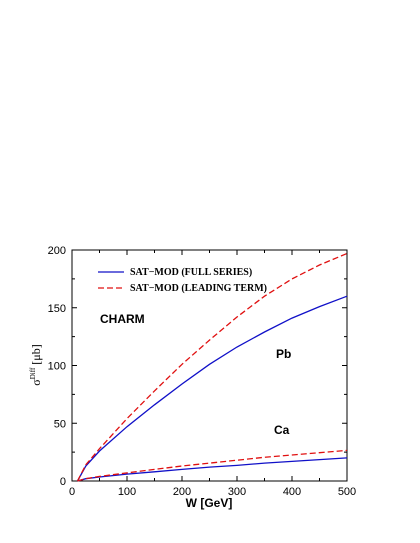  What do you see at coordinates (36, 354) in the screenshot?
I see `y-axis-label-unit: [μb]` at bounding box center [36, 354].